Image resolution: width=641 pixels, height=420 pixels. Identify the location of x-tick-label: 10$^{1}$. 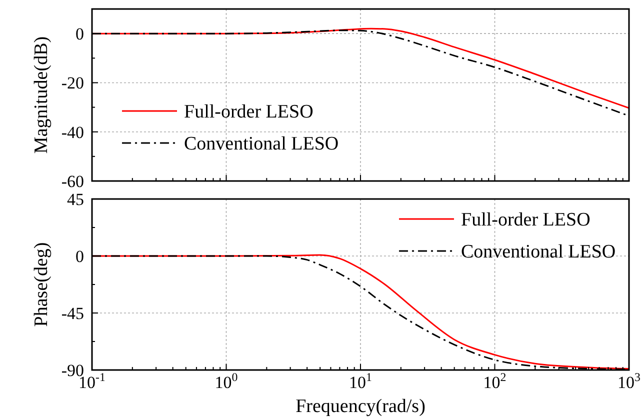
(360, 381).